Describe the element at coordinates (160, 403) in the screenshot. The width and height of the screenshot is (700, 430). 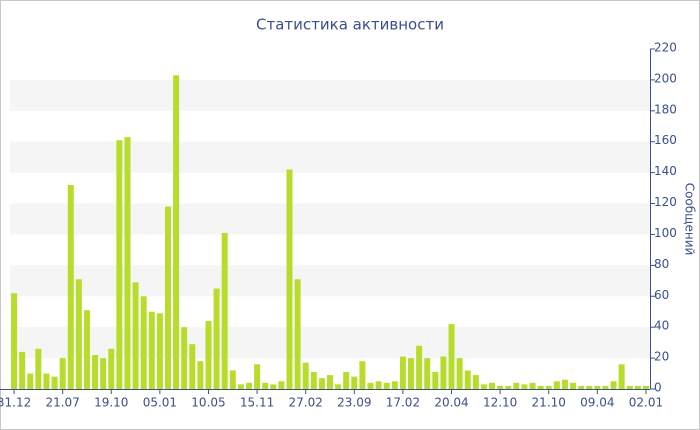
I see `x-tick-label: 05.01` at that location.